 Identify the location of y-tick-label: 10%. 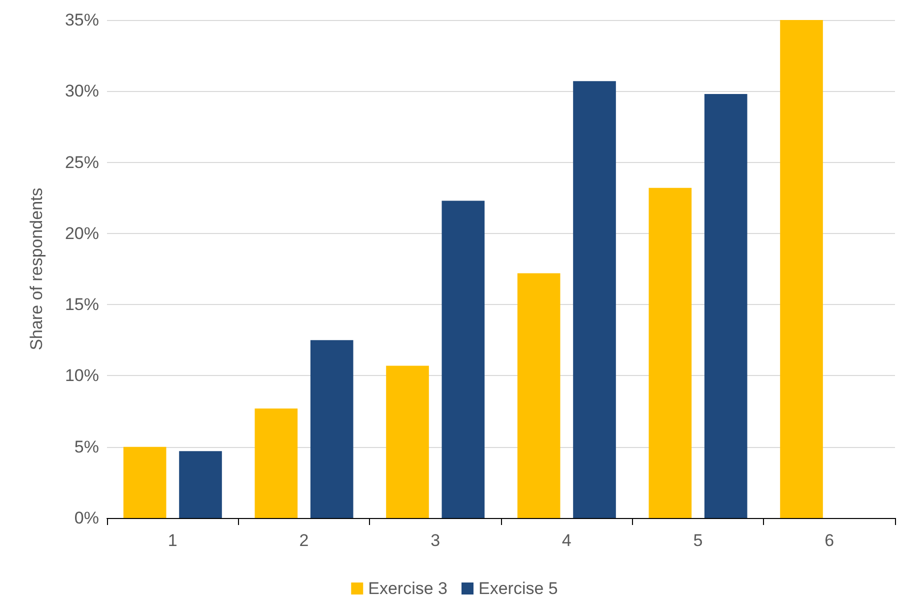
(81, 376).